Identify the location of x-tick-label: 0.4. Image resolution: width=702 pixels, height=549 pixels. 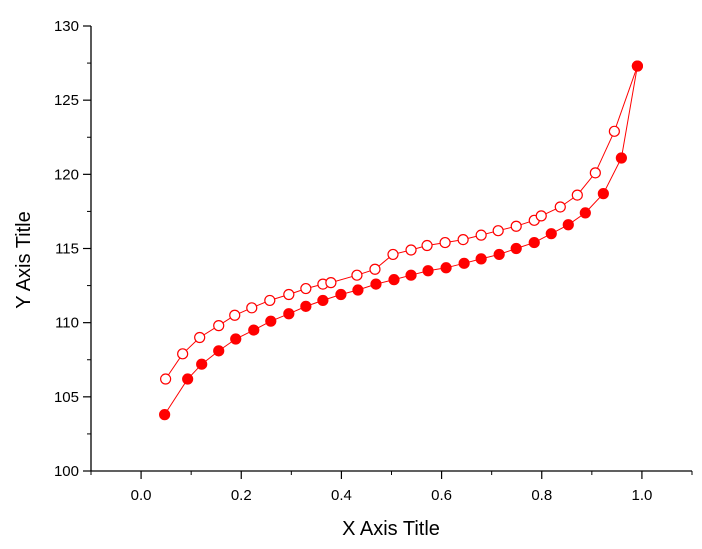
(341, 495).